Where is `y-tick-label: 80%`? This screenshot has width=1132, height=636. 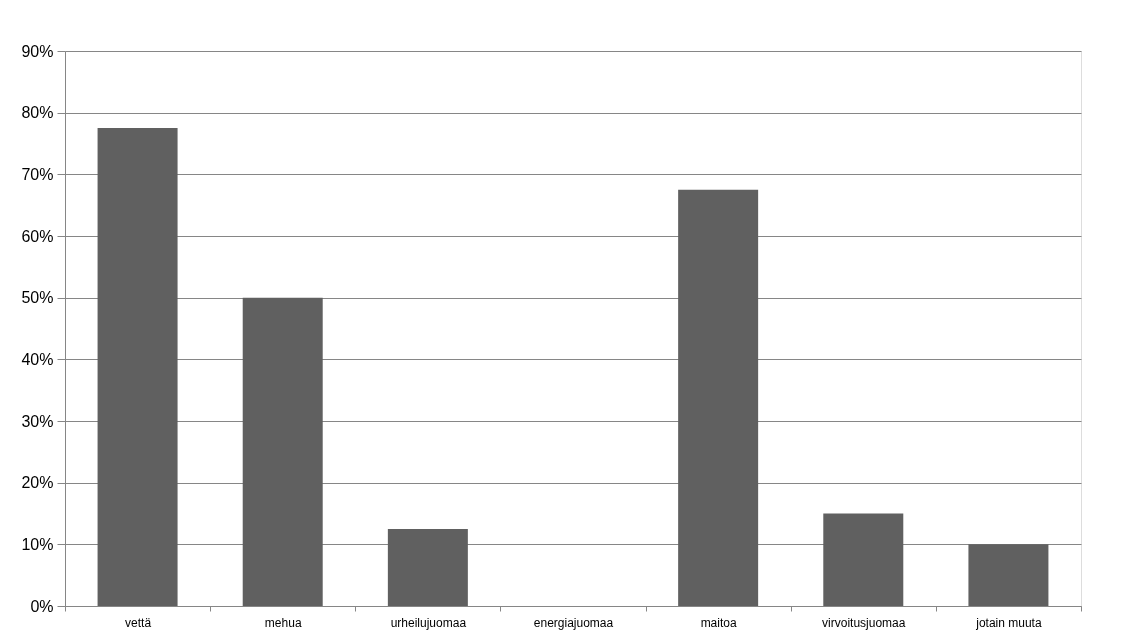
y-tick-label: 80% is located at coordinates (37, 113).